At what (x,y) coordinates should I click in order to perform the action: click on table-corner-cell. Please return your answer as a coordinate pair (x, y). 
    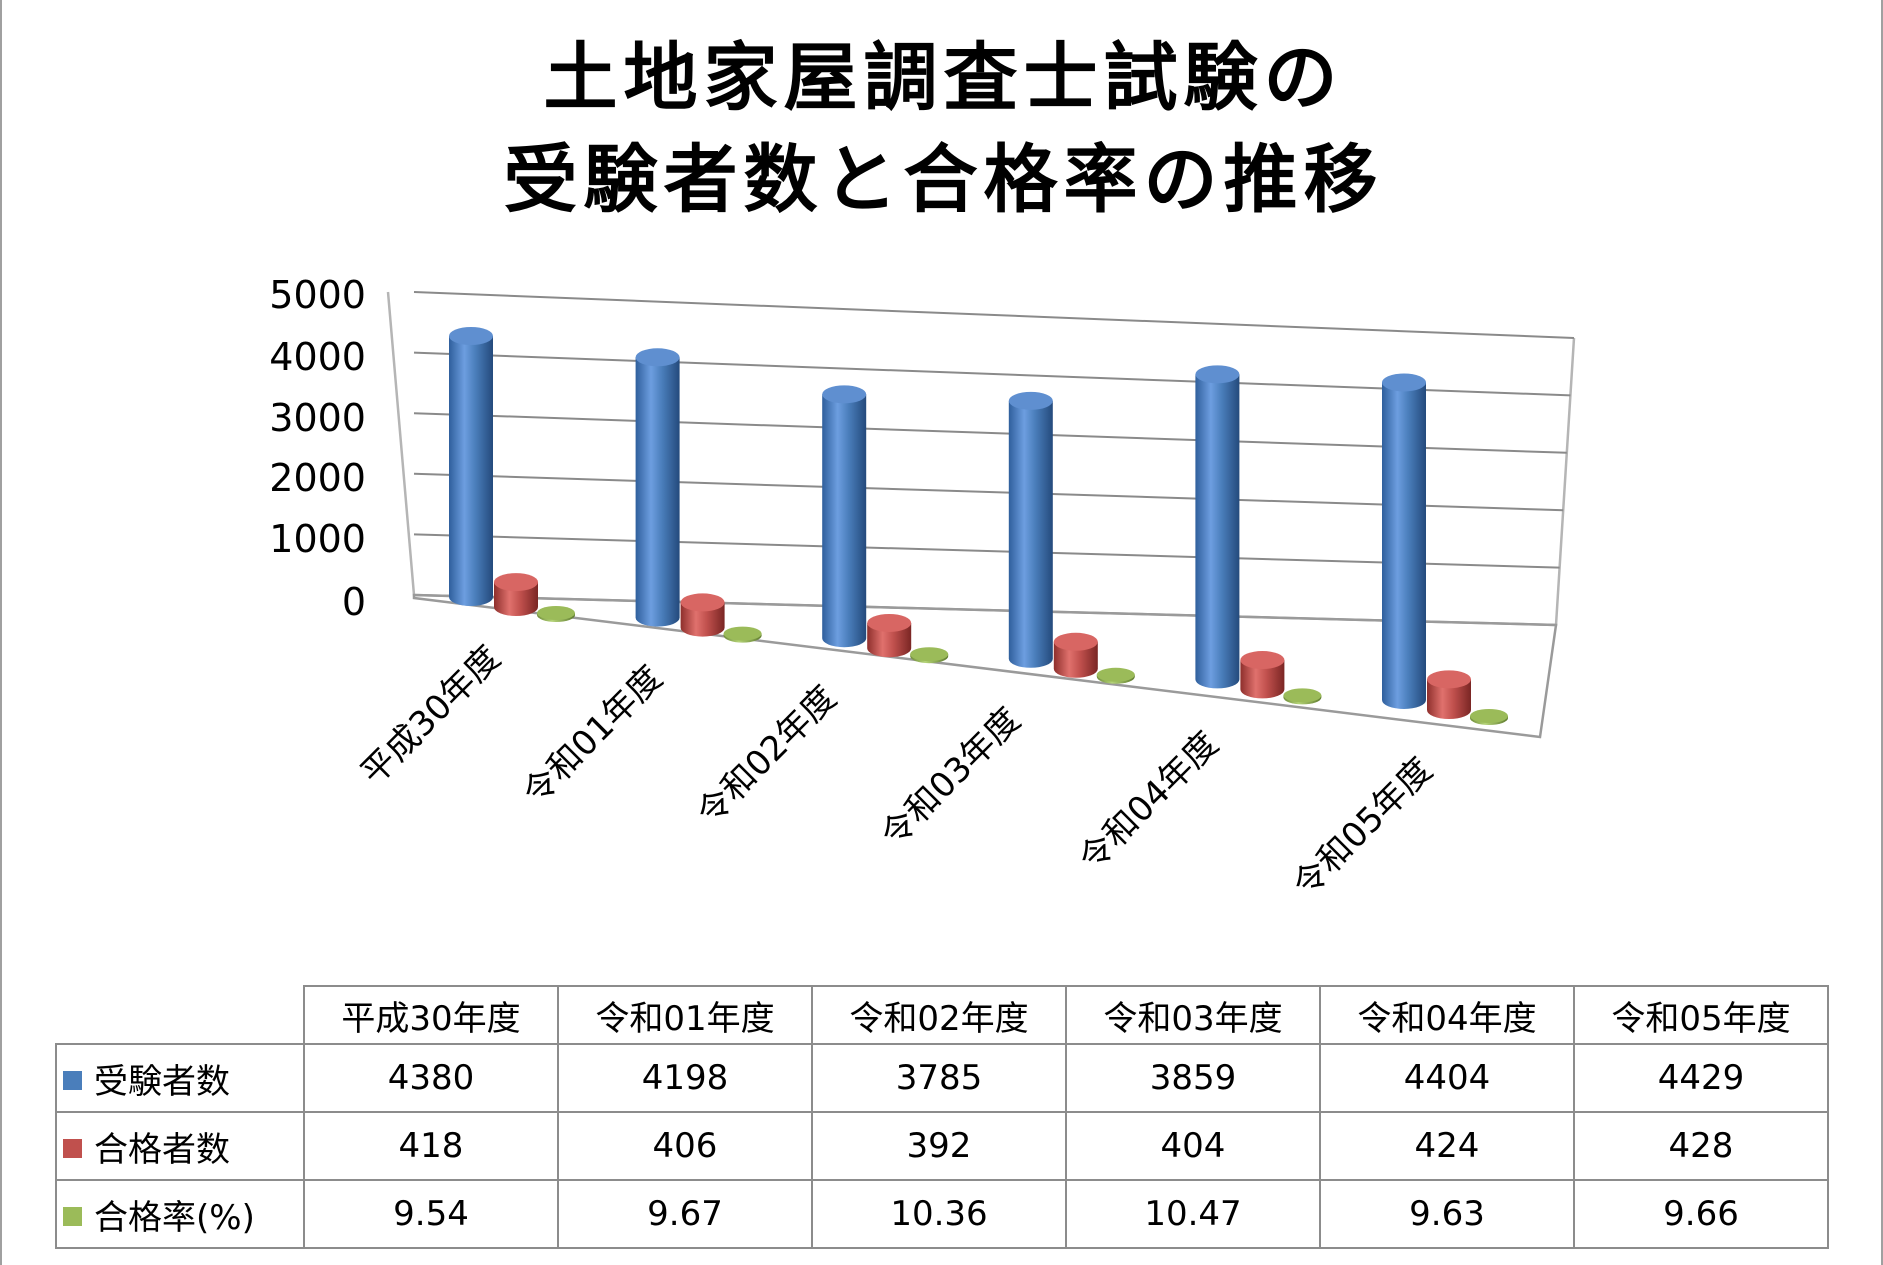
    Looking at the image, I should click on (180, 1015).